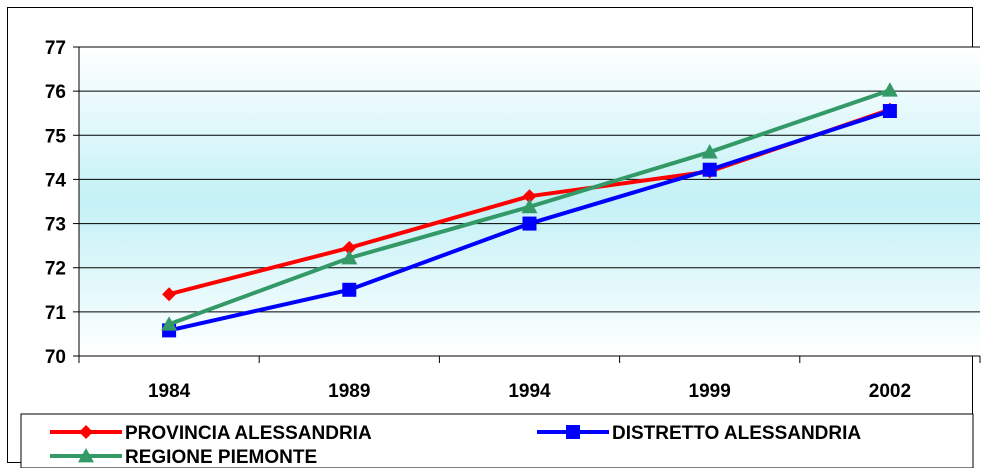 Image resolution: width=982 pixels, height=468 pixels. What do you see at coordinates (221, 457) in the screenshot?
I see `legend-label: REGIONE PIEMONTE` at bounding box center [221, 457].